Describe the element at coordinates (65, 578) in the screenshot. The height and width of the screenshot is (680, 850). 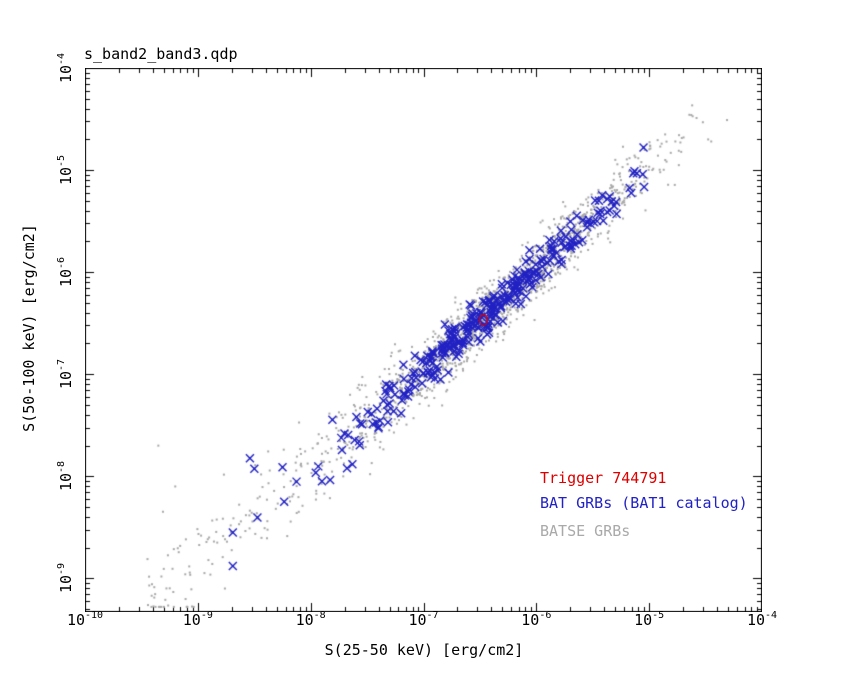
I see `y-tick-label: 10-9` at that location.